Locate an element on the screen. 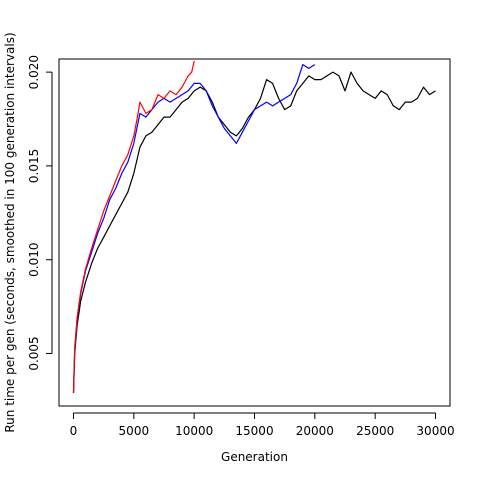 This screenshot has width=480, height=480. x-axis-label: Generation is located at coordinates (254, 457).